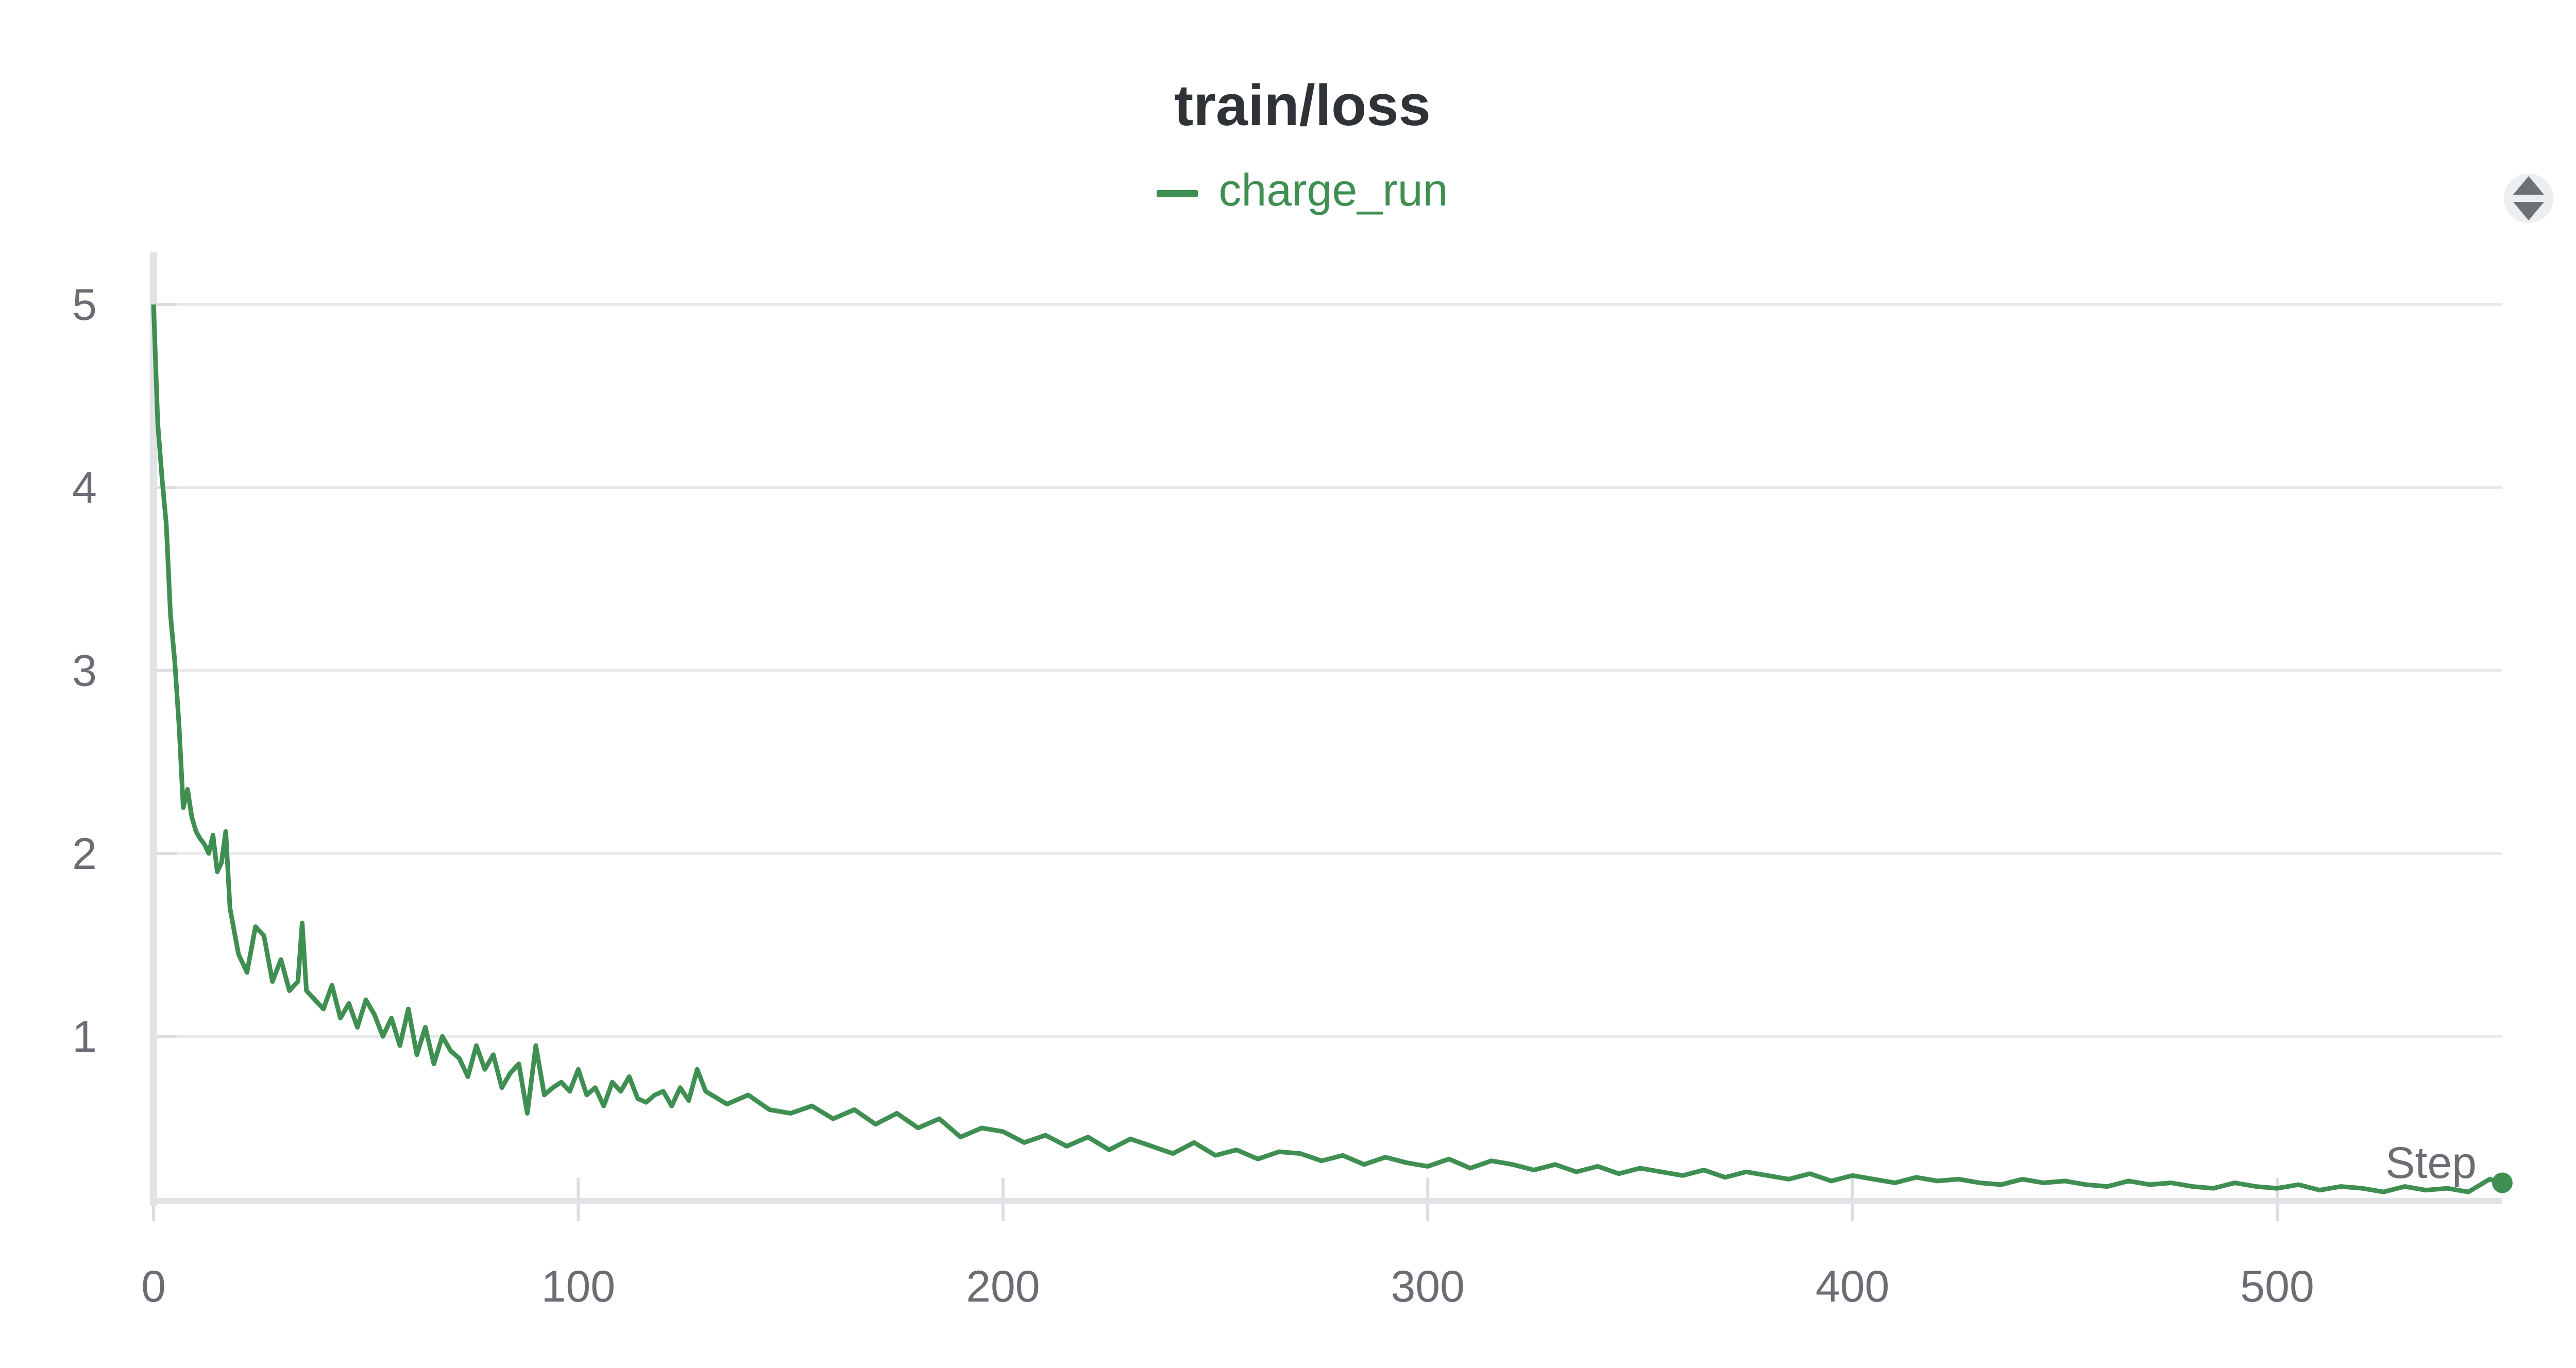  What do you see at coordinates (84, 487) in the screenshot?
I see `y-tick-label: 4` at bounding box center [84, 487].